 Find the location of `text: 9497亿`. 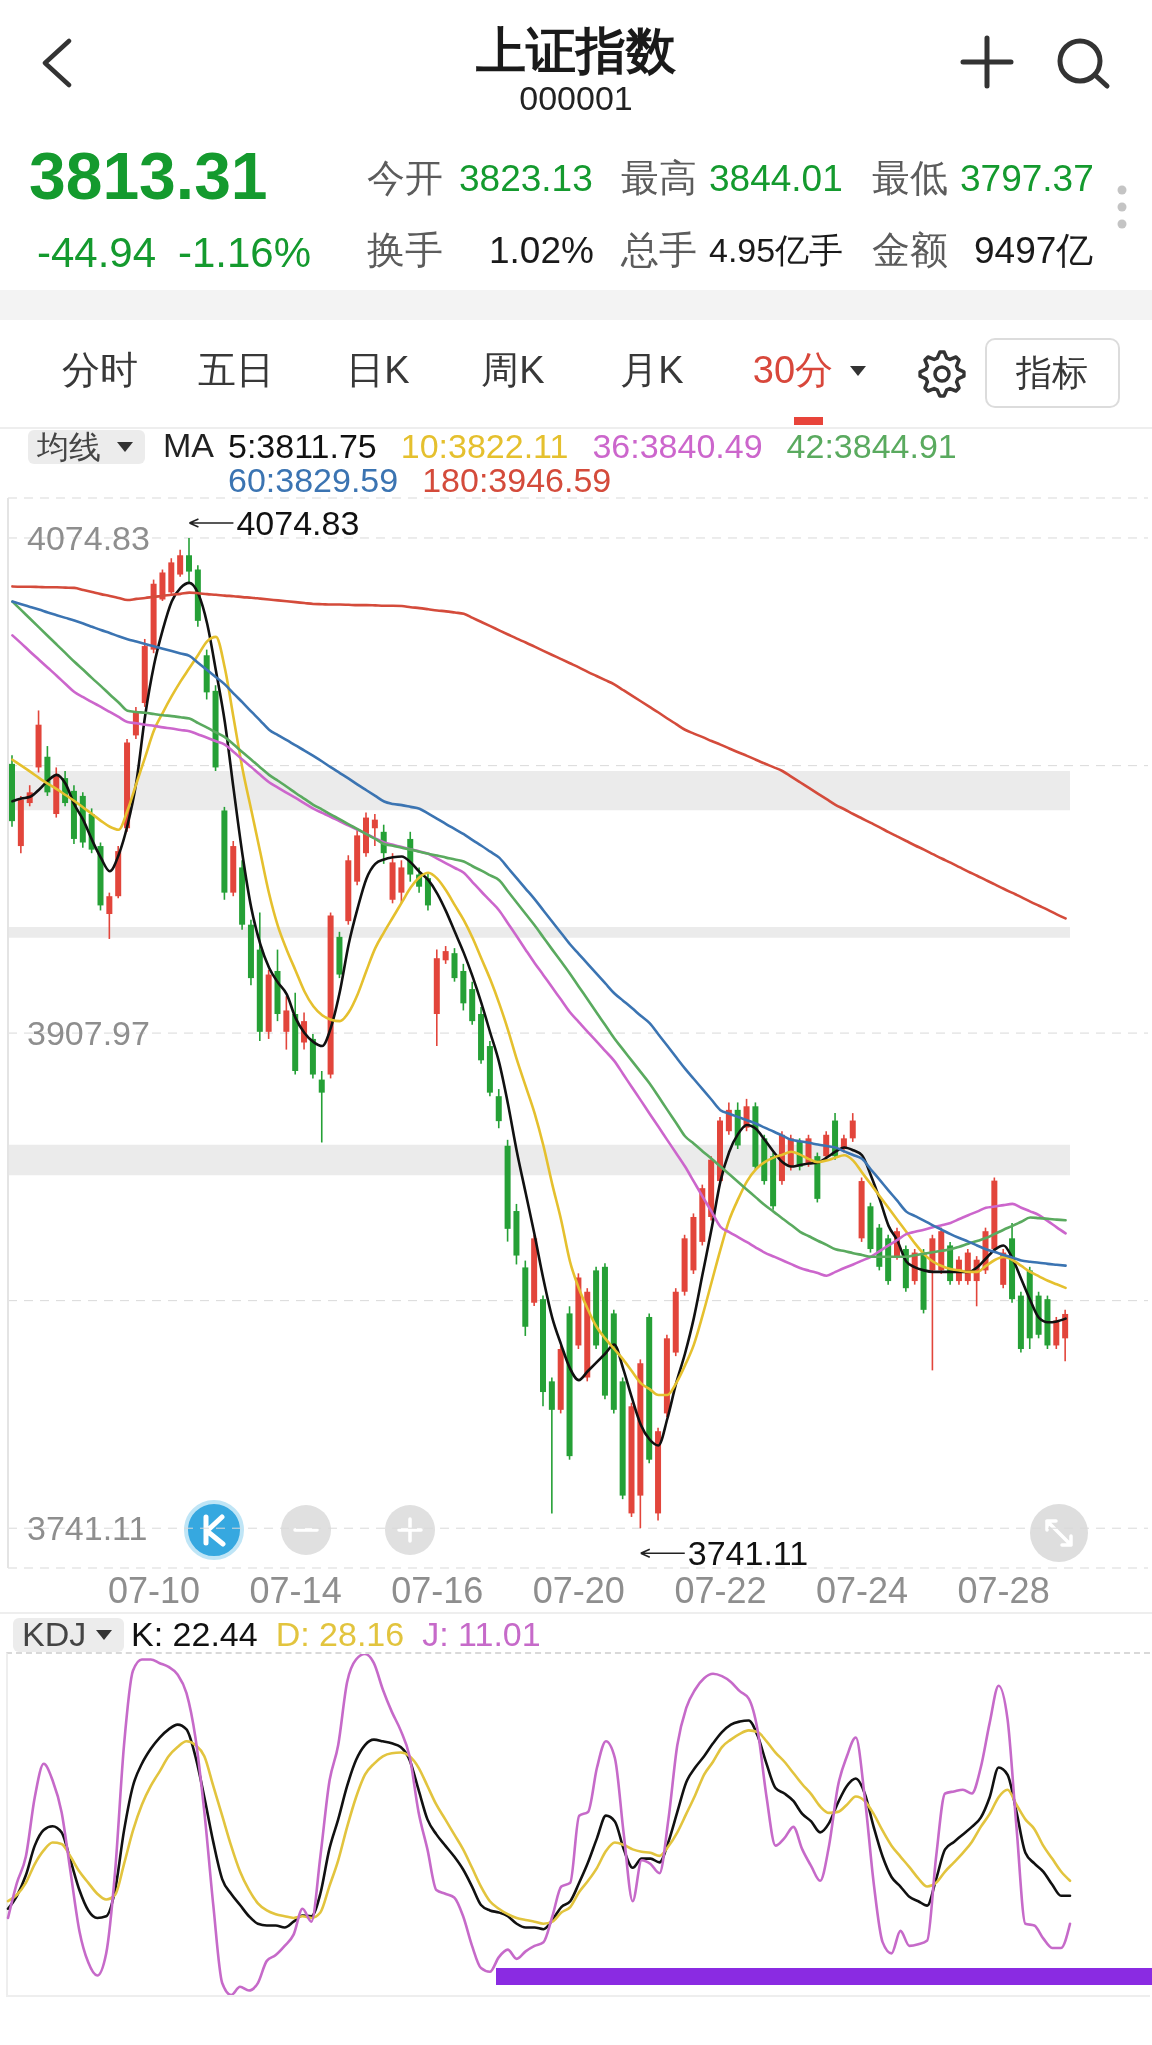

text: 9497亿 is located at coordinates (1034, 251).